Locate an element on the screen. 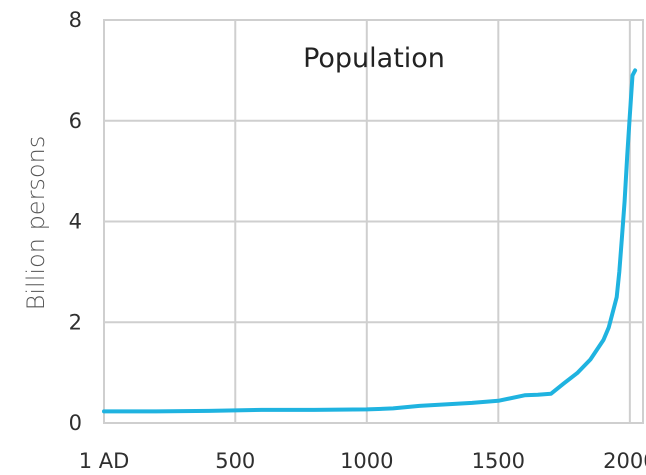 The width and height of the screenshot is (646, 475). x-tick-label: 2000 is located at coordinates (624, 461).